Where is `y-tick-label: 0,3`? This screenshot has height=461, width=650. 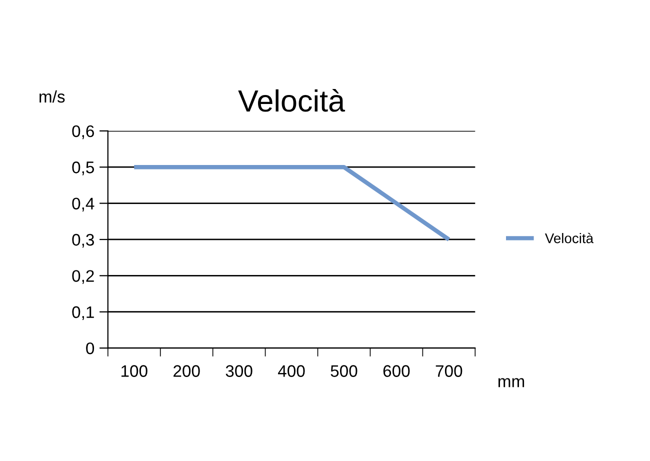
y-tick-label: 0,3 is located at coordinates (83, 241).